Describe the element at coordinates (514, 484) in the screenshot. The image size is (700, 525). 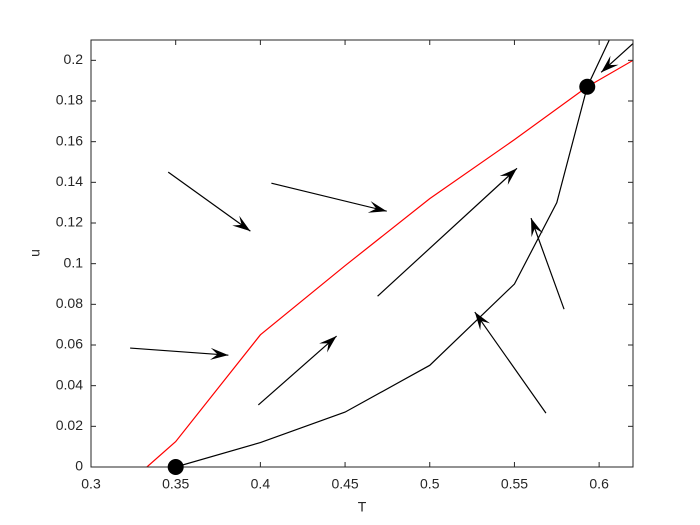
I see `x-tick-label: 0.55` at that location.